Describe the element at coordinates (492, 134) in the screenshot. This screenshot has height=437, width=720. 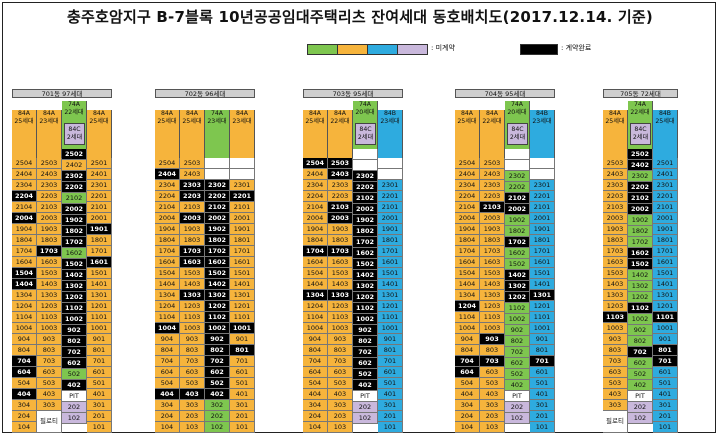
I see `column-header: 84A 22세대` at that location.